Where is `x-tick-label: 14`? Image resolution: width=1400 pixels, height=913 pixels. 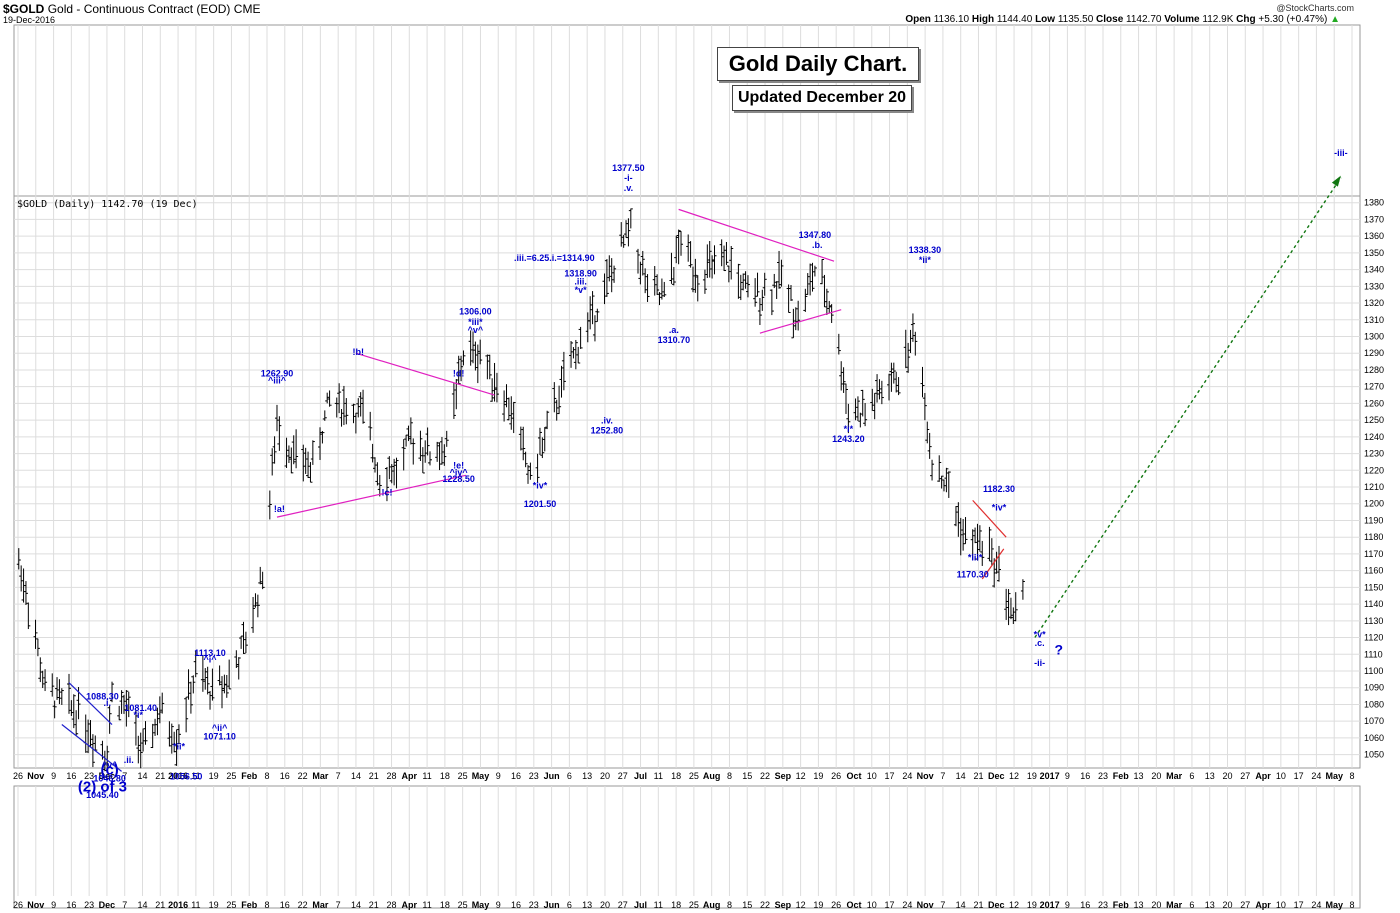
x-tick-label: 14 is located at coordinates (961, 776).